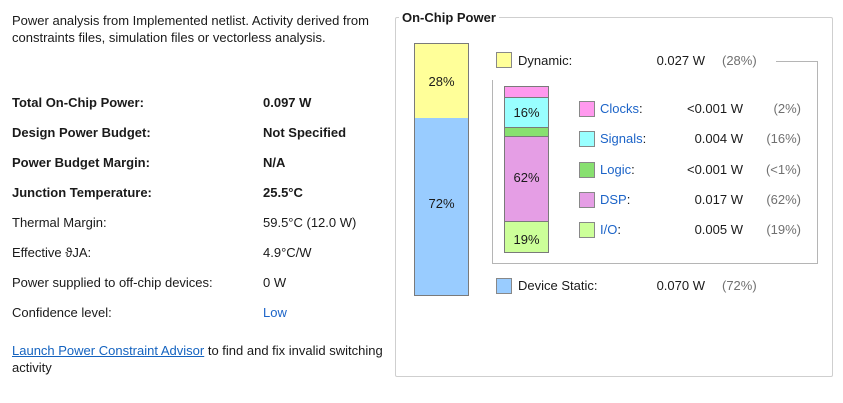  What do you see at coordinates (545, 60) in the screenshot?
I see `dynamic-label: Dynamic:` at bounding box center [545, 60].